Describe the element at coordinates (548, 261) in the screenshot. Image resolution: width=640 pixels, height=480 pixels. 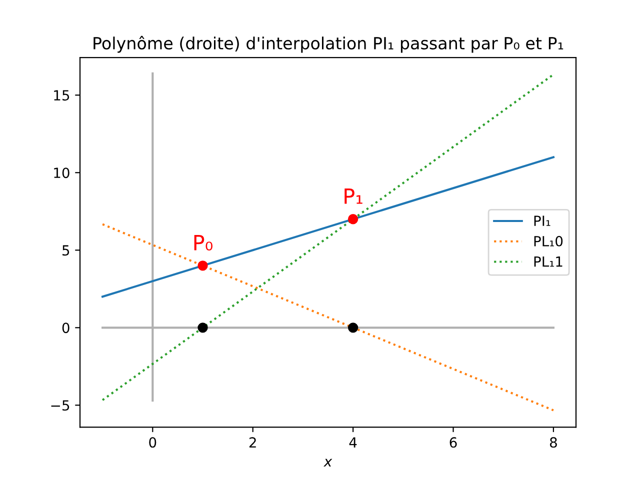
I see `legend-label: PL₁1` at that location.